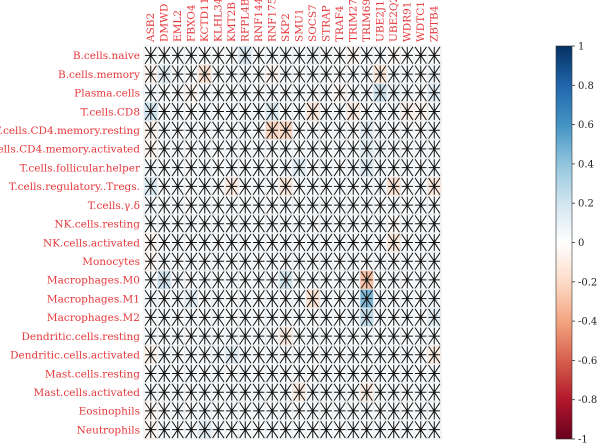  What do you see at coordinates (92, 374) in the screenshot?
I see `row-label: Mast.cells.resting` at bounding box center [92, 374].